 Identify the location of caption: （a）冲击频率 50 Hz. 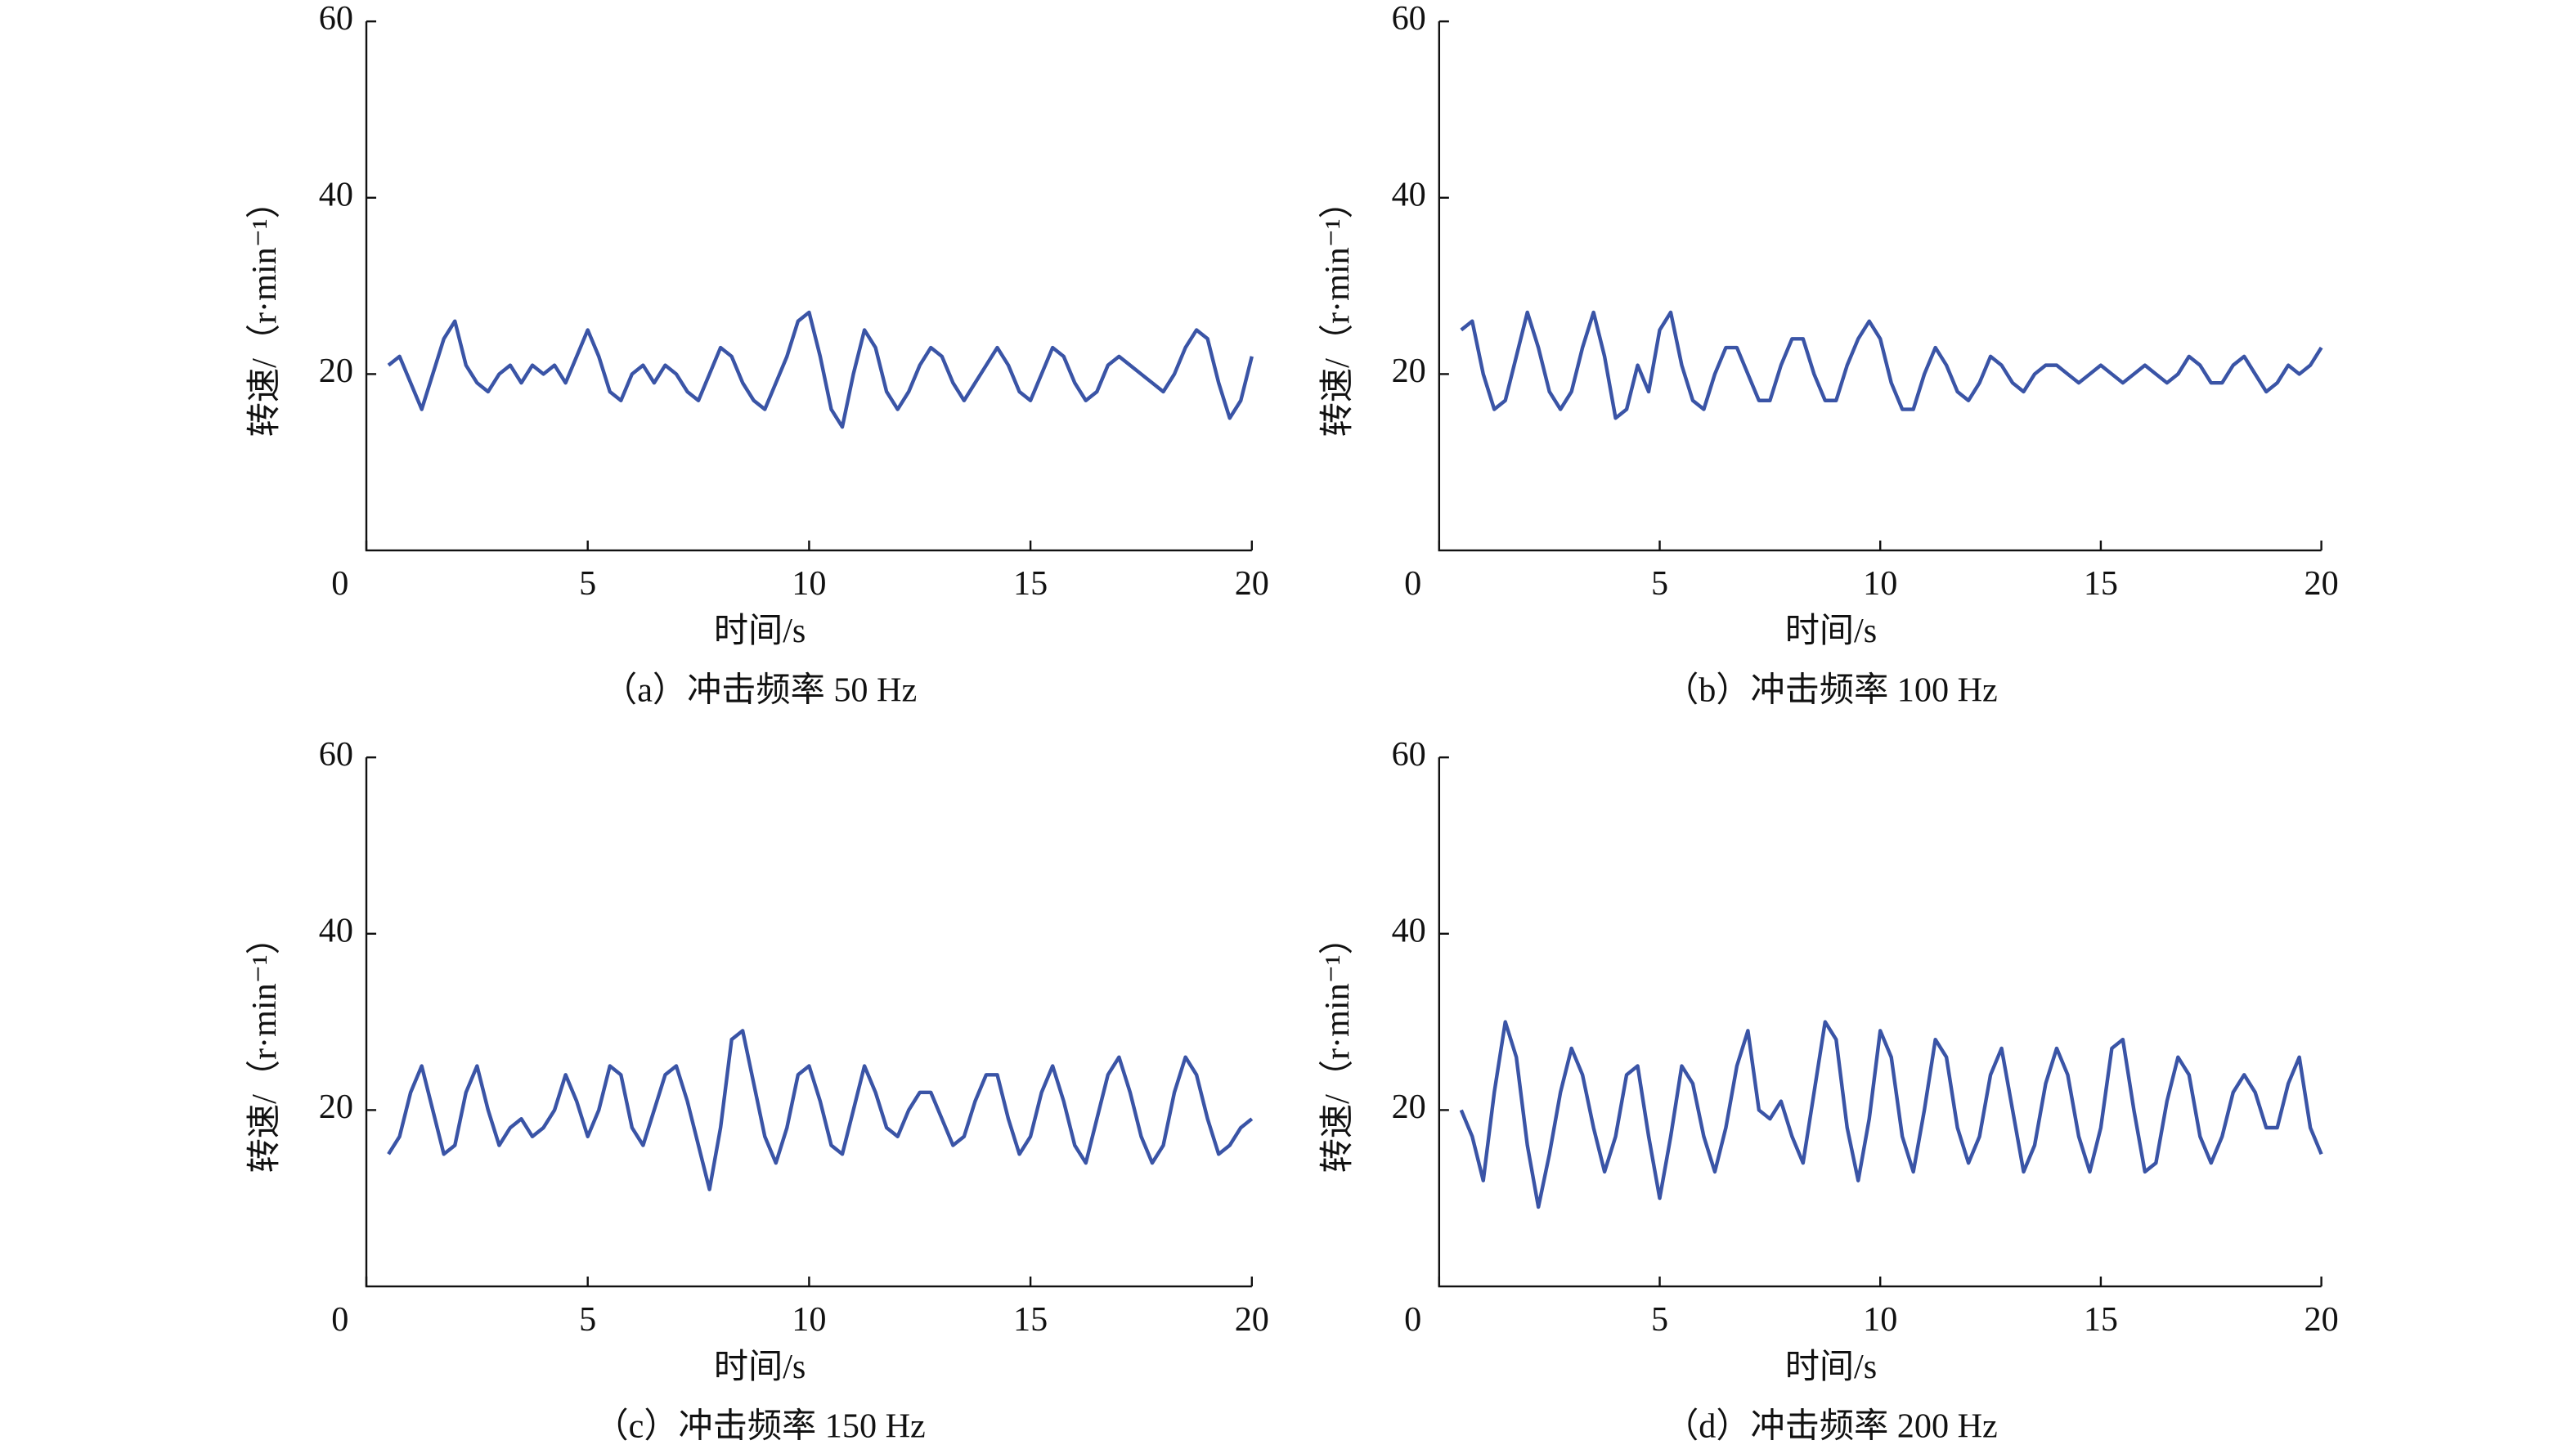
(760, 690).